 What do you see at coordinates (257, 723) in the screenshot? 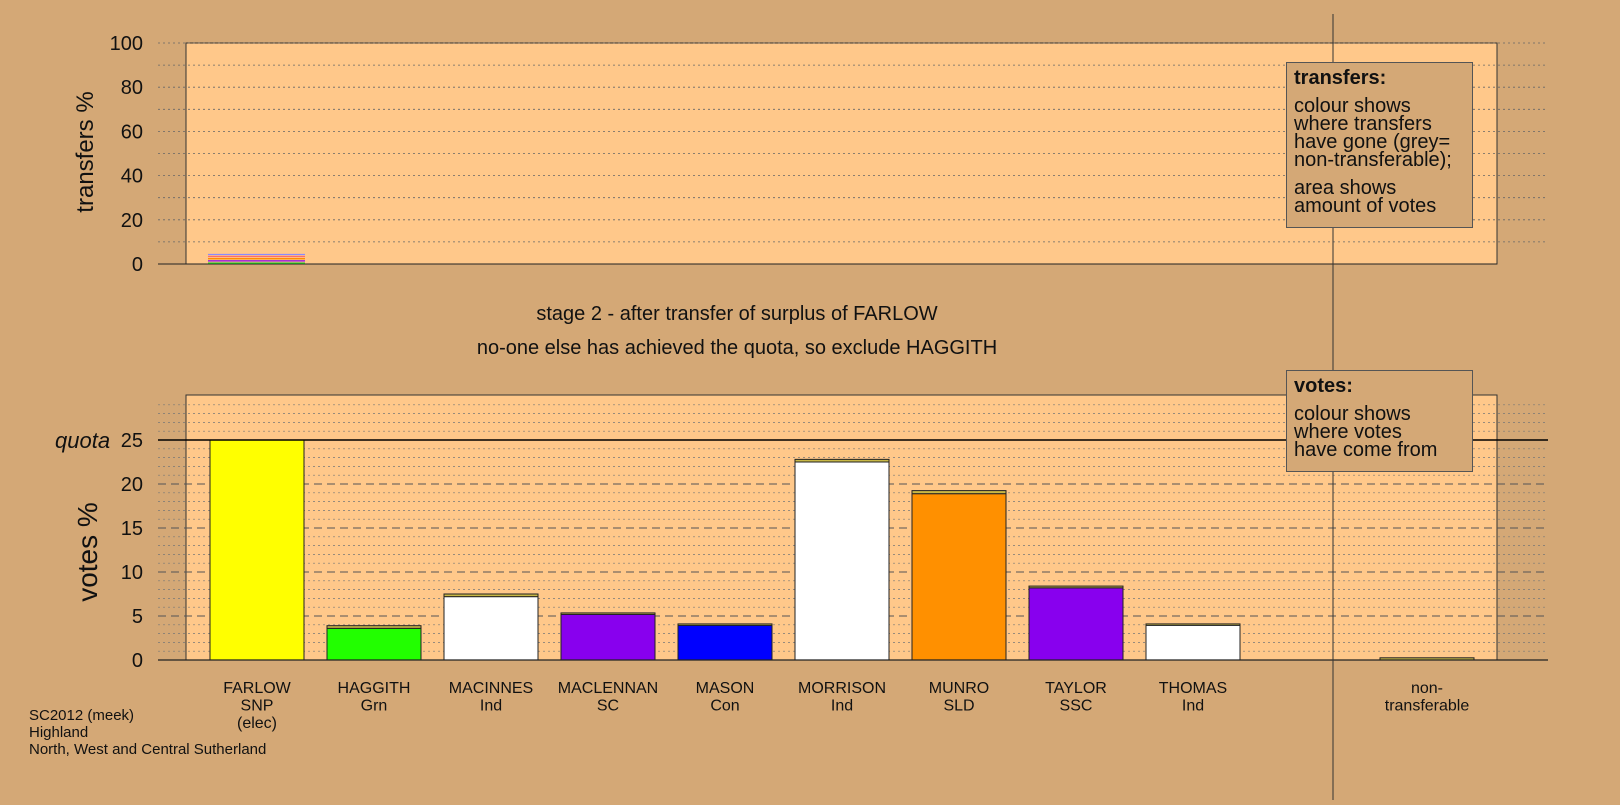
I see `category-label: (elec)` at bounding box center [257, 723].